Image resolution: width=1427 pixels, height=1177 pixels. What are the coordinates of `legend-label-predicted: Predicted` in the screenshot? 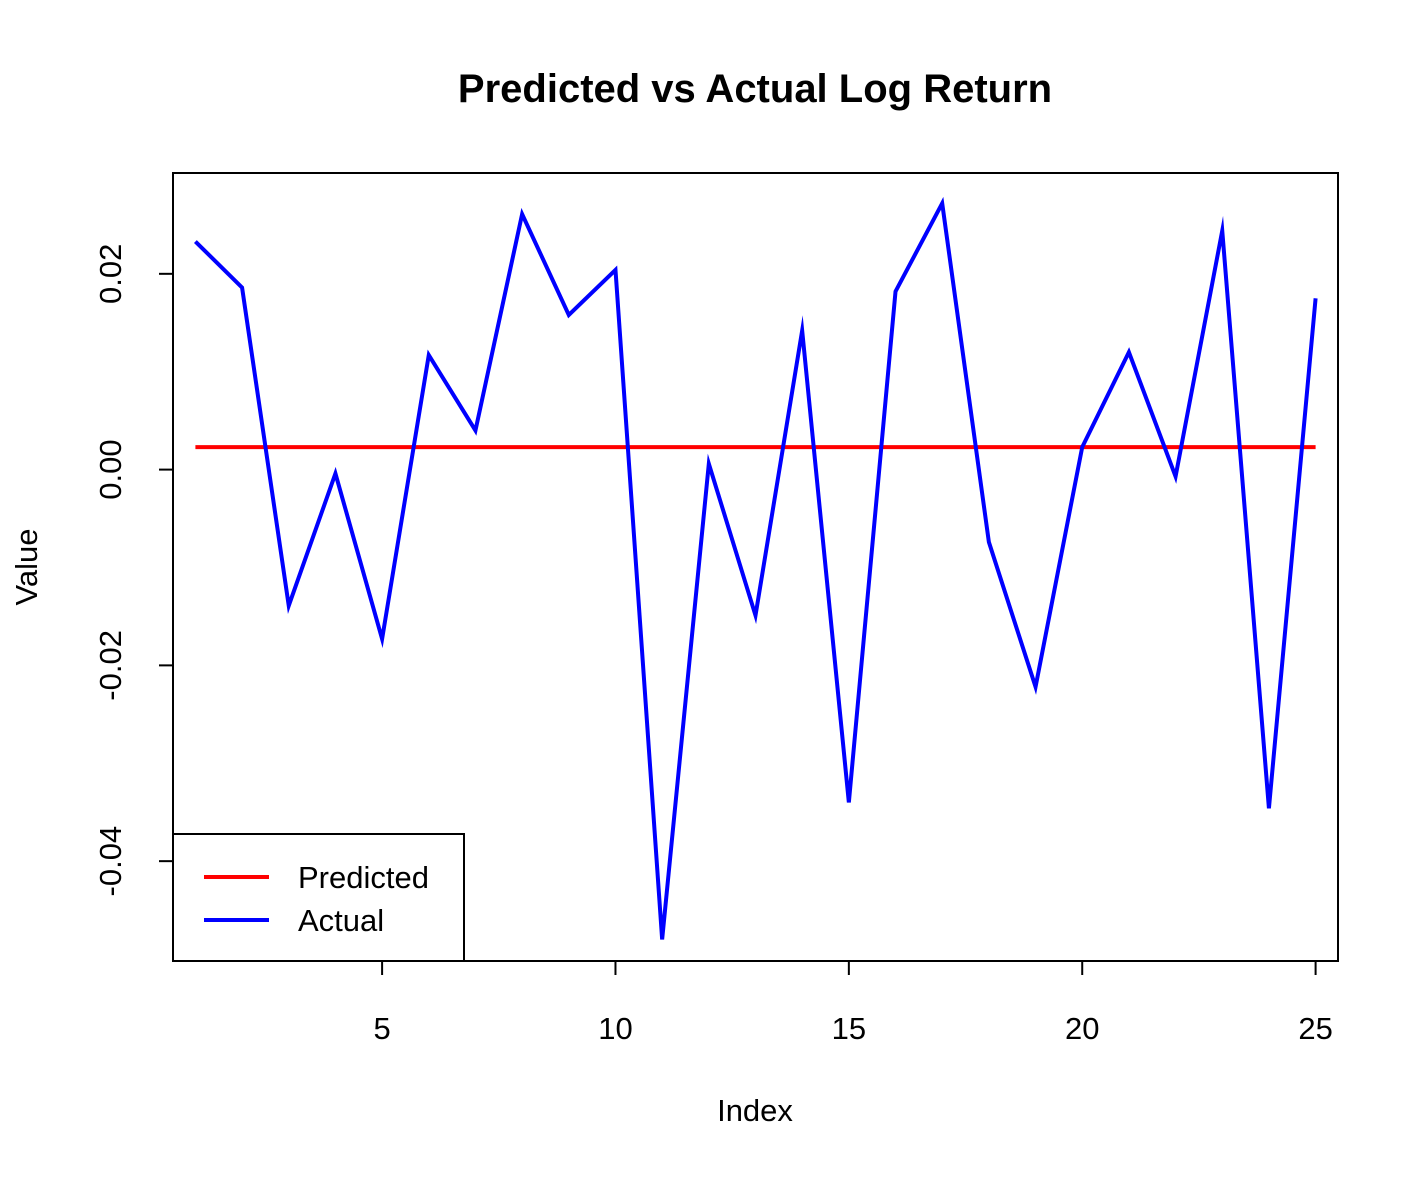 It's located at (363, 877).